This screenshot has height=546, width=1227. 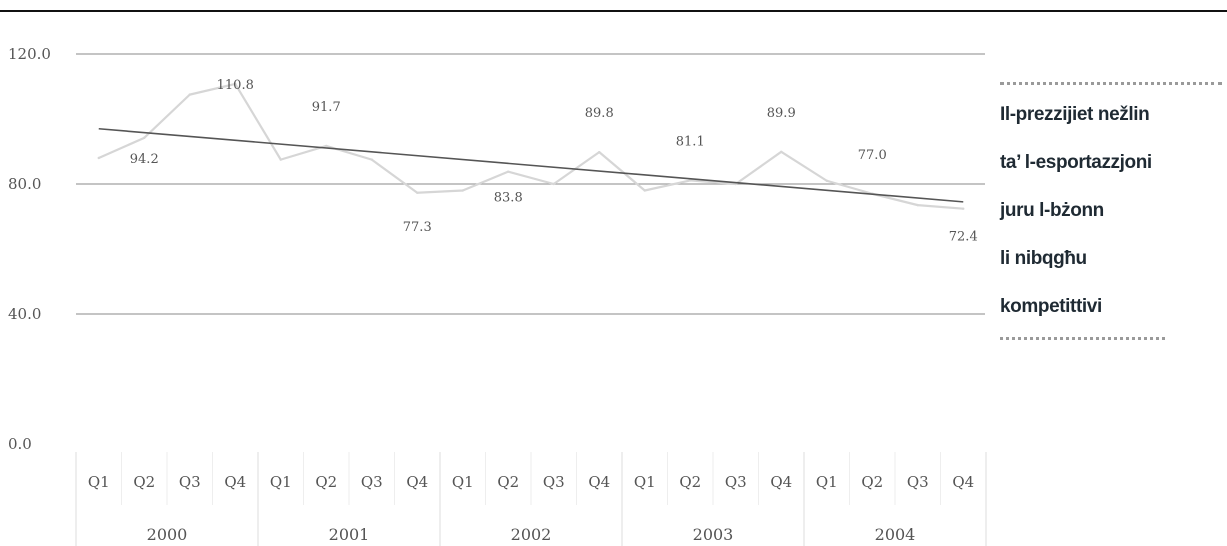 What do you see at coordinates (1075, 114) in the screenshot?
I see `caption-line: Il-prezzijiet nežlin` at bounding box center [1075, 114].